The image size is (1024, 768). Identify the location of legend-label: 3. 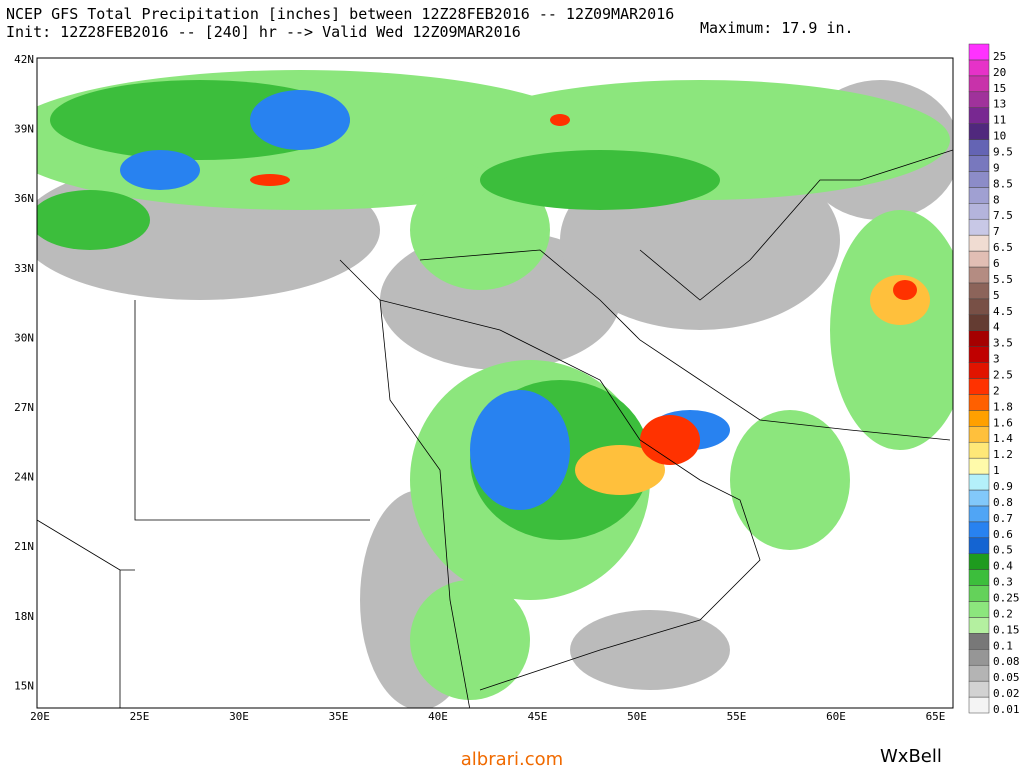
(996, 359).